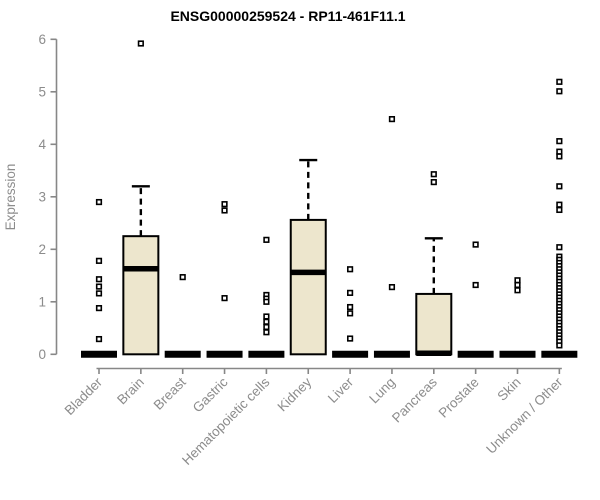  I want to click on y-tick-label: 0, so click(42, 354).